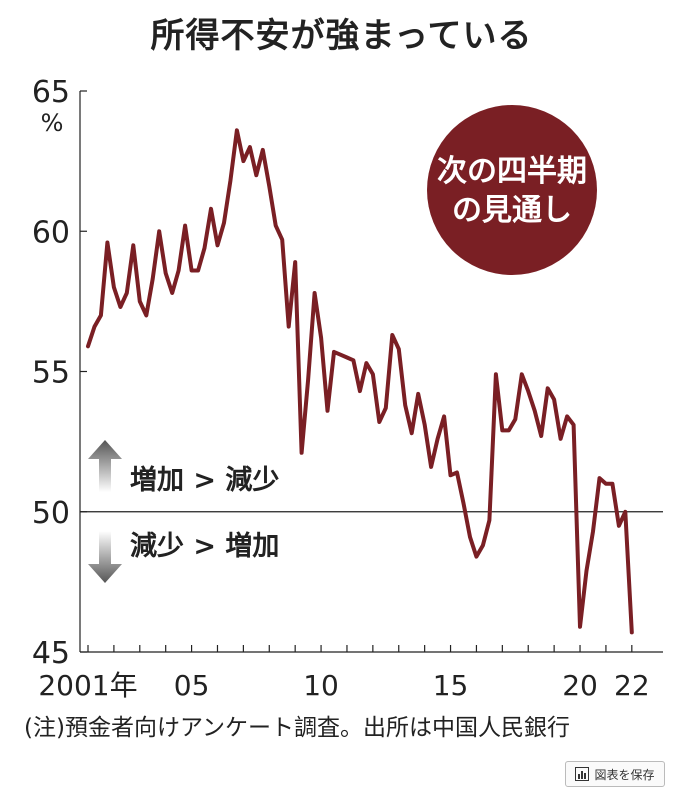 This screenshot has width=683, height=802. Describe the element at coordinates (105, 511) in the screenshot. I see `direction-arrows` at that location.